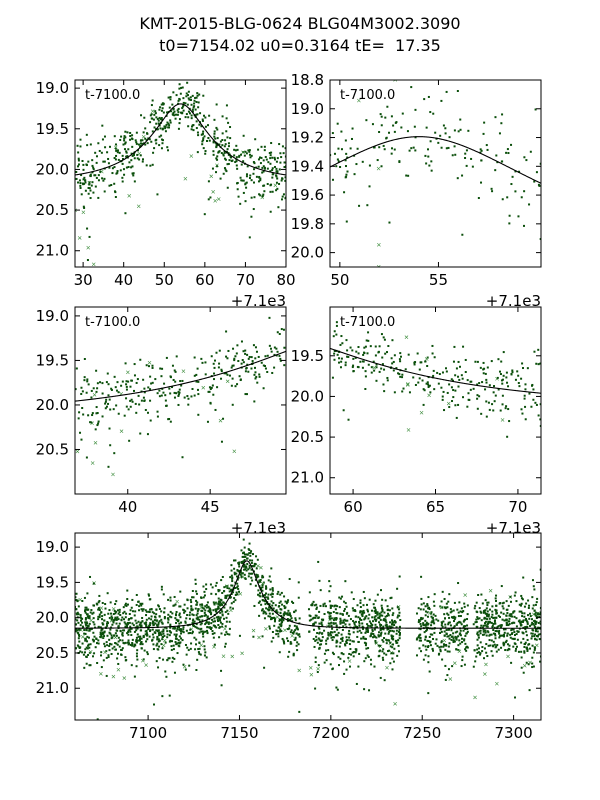  I want to click on figure-title-line-2: t0=7154.02 u0=0.3164 tE= 17.35, so click(300, 45).